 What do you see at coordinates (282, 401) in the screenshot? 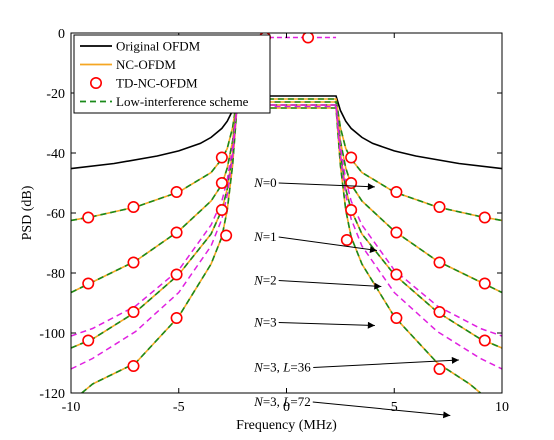
I see `annotation-label: N=3, L=72` at bounding box center [282, 401].